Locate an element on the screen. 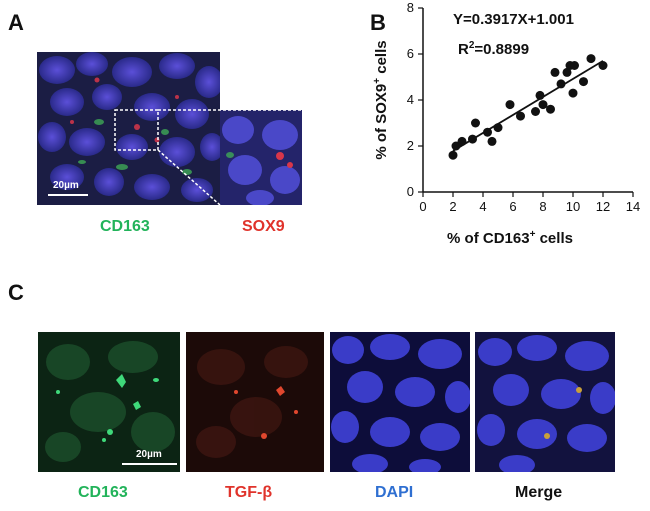  panel-letter-c: C is located at coordinates (16, 292).